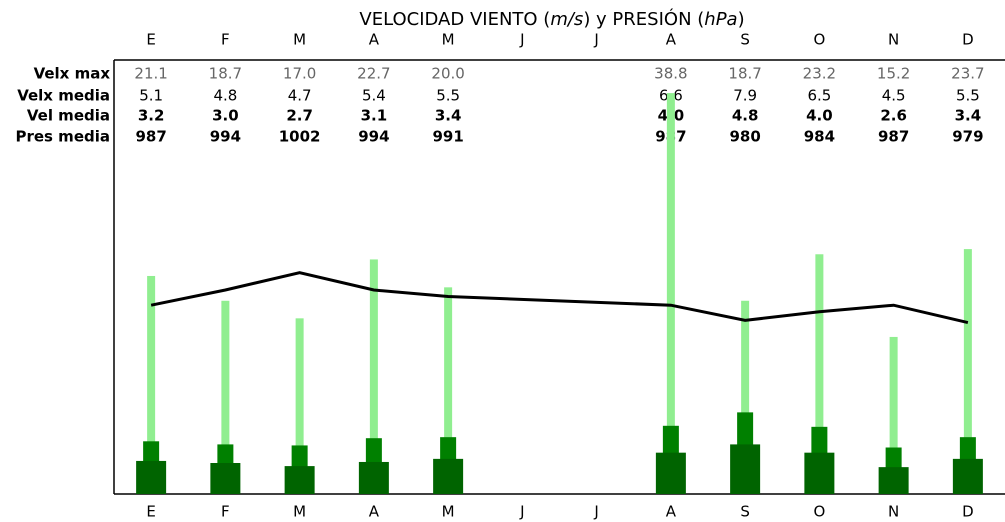  Describe the element at coordinates (893, 116) in the screenshot. I see `value-label: 2.6` at that location.